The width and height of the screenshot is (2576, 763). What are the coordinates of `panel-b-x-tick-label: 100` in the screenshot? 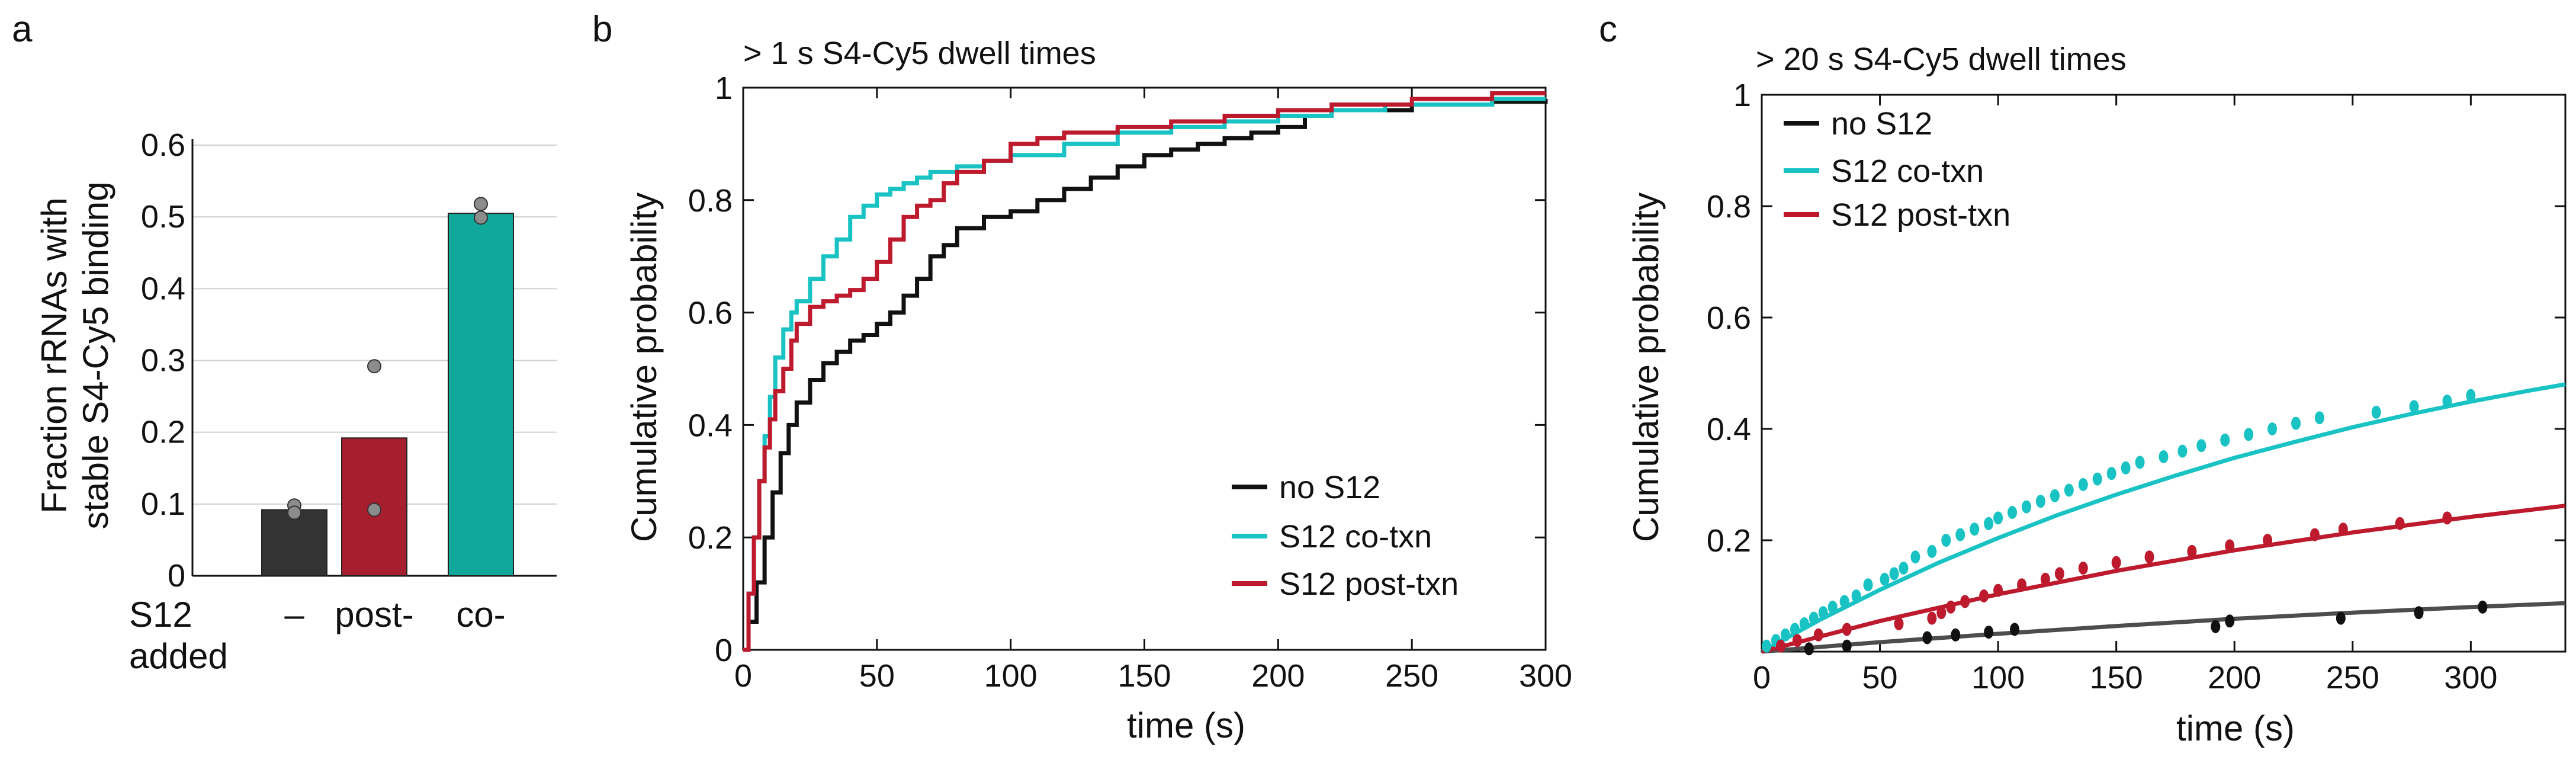 It's located at (1011, 676).